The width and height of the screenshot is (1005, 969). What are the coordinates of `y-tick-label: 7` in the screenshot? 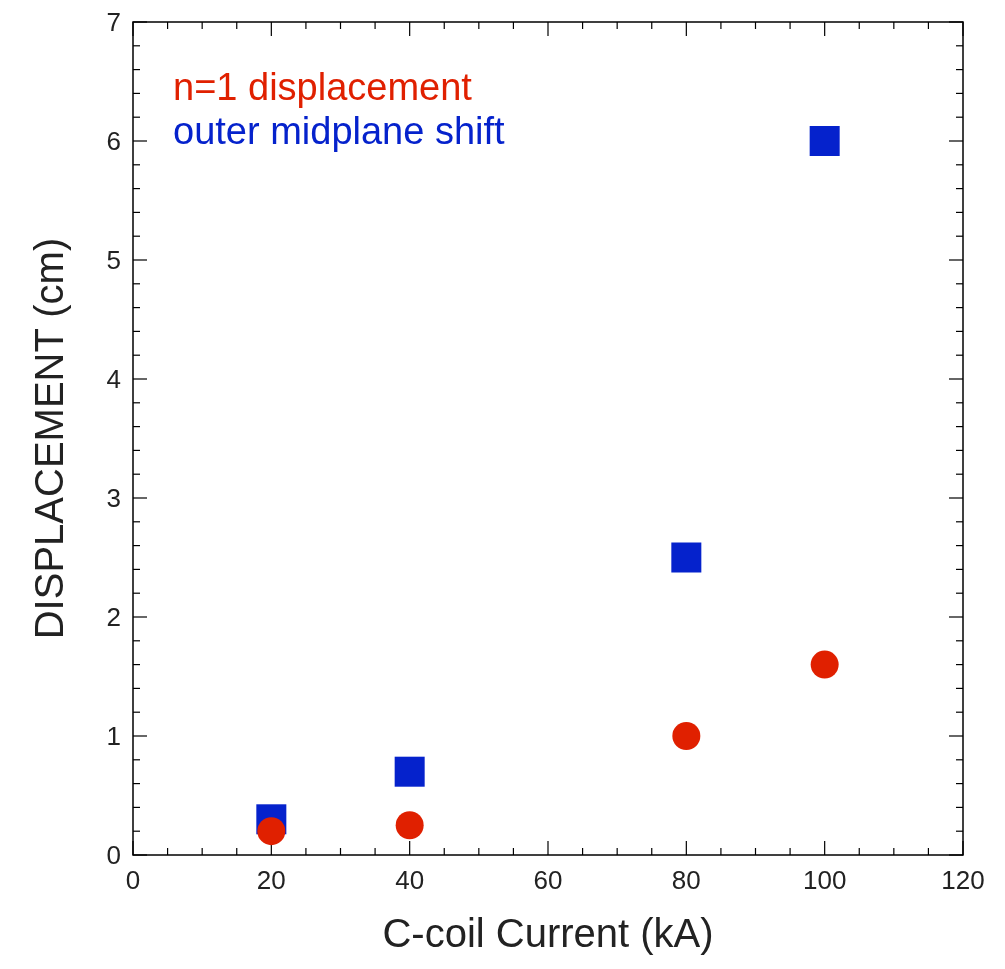 It's located at (113, 22).